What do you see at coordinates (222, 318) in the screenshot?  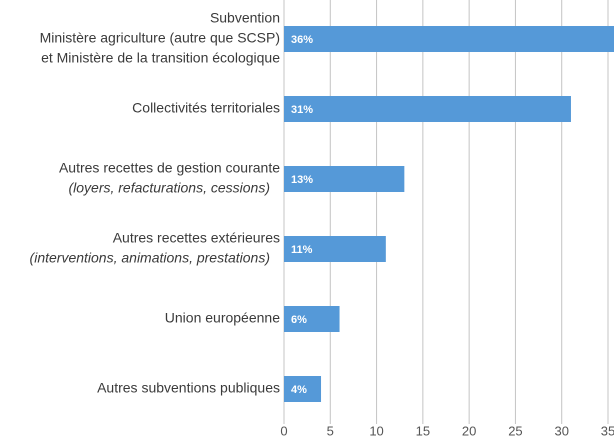 I see `category-label: Union européenne` at bounding box center [222, 318].